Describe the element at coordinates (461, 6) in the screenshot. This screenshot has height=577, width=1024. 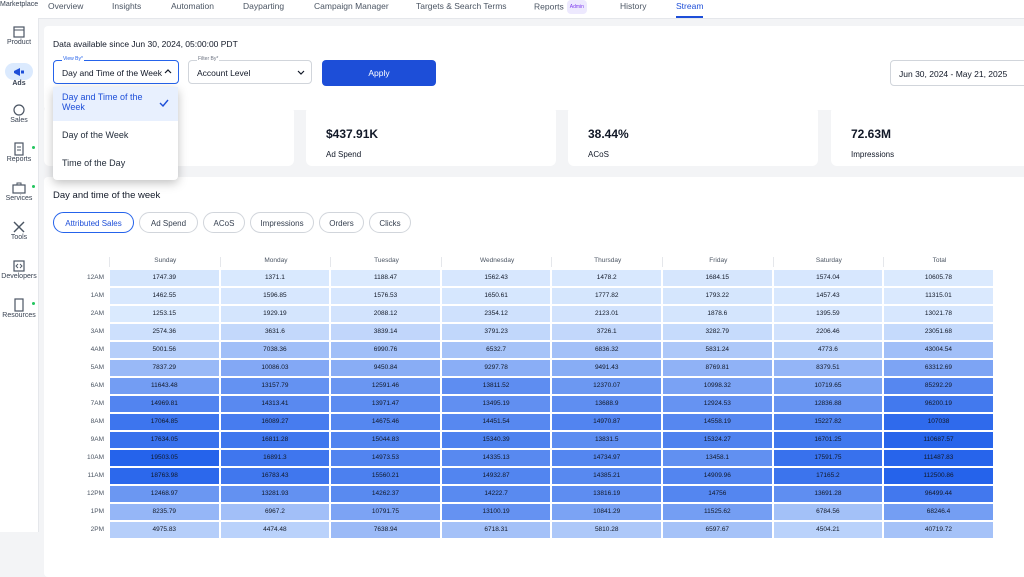
I see `tab-targets-search-terms: Targets & Search Terms` at that location.